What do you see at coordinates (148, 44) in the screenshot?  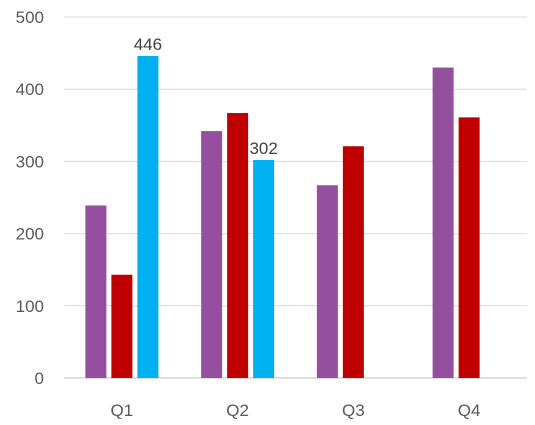 I see `data-label: 446` at bounding box center [148, 44].